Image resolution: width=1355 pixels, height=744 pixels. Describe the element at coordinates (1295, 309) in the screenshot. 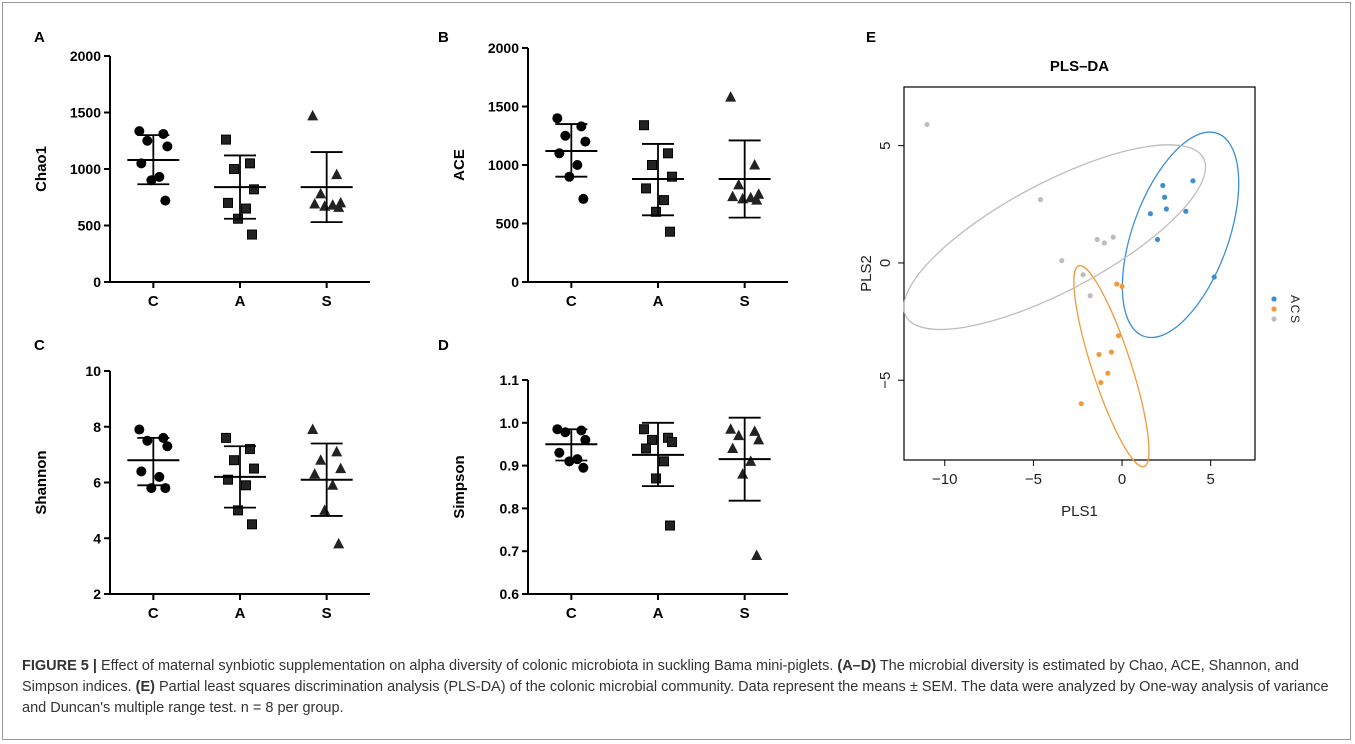

I see `legend-label: C` at that location.